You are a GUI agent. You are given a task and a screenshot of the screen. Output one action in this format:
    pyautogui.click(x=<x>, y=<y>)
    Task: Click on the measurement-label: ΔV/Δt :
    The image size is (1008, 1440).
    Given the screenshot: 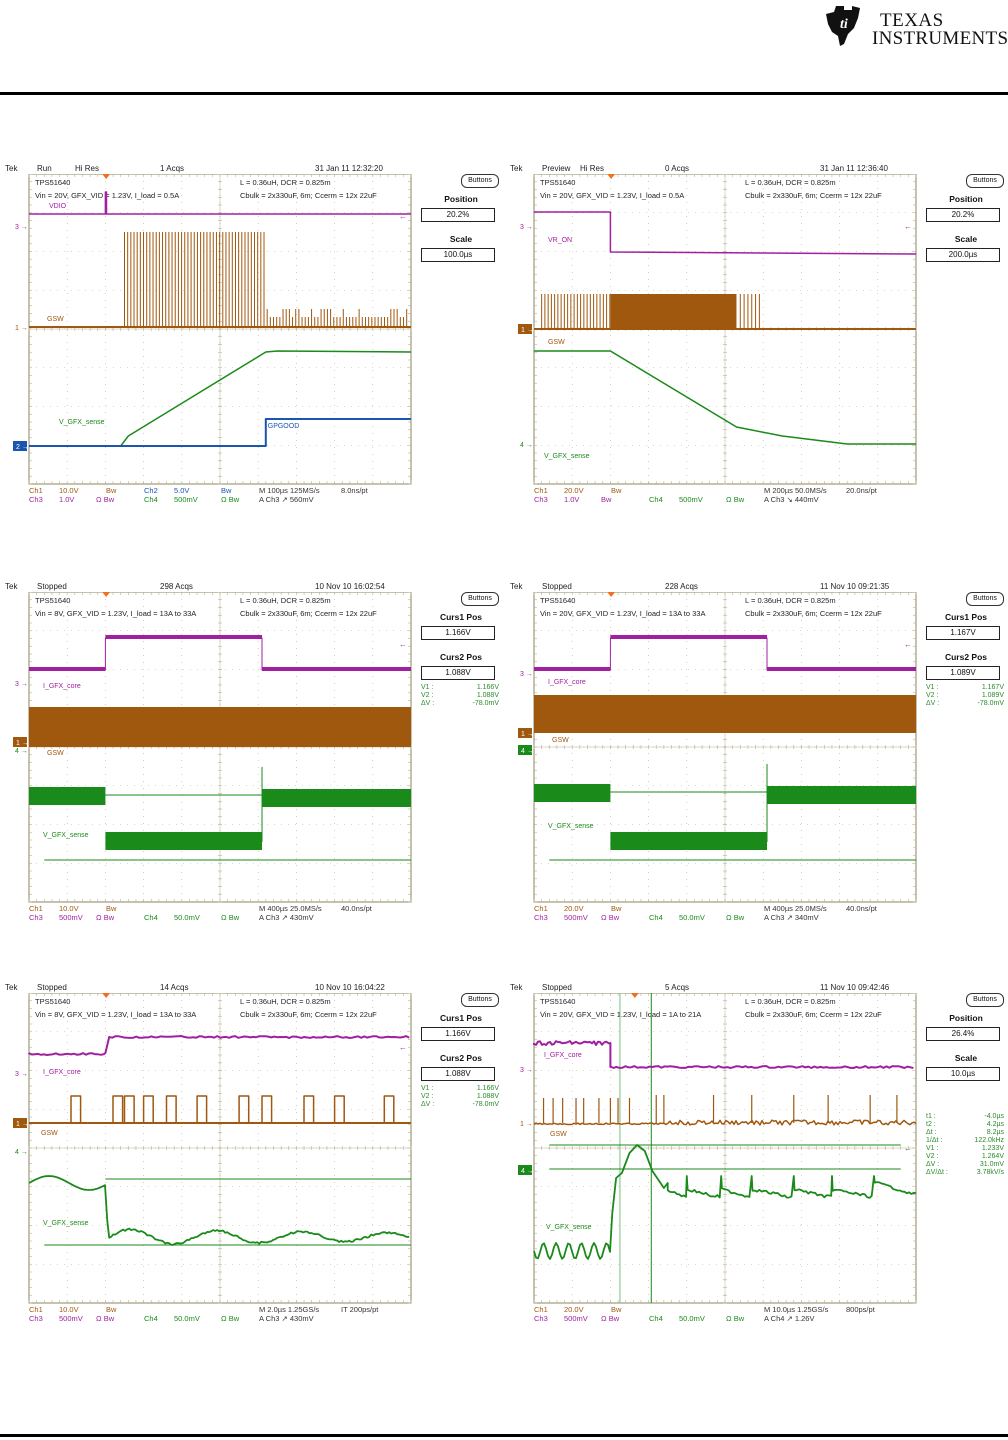 What is the action you would take?
    pyautogui.click(x=937, y=1172)
    